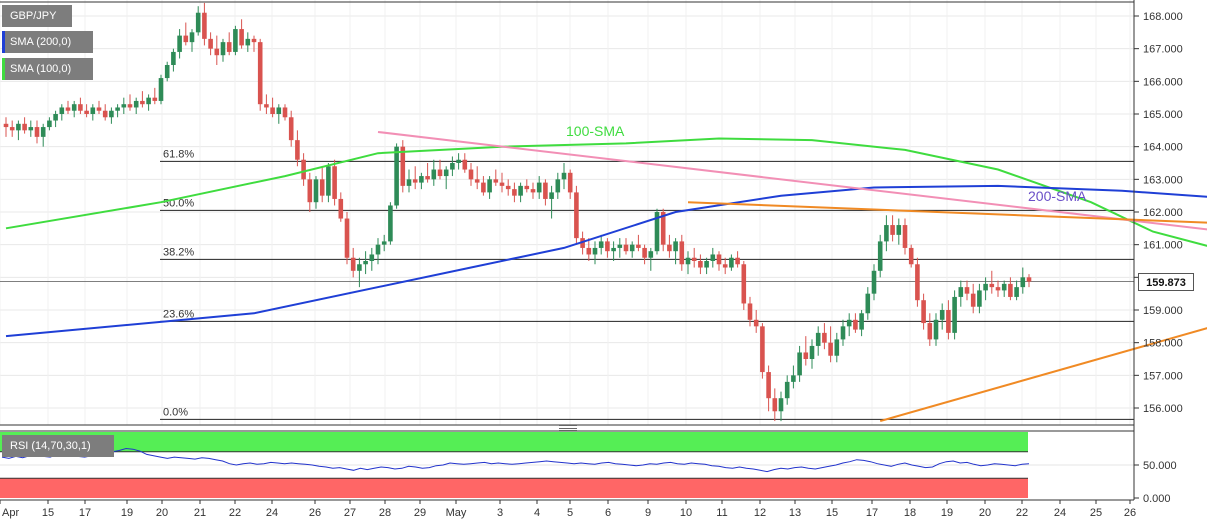 This screenshot has width=1207, height=526. I want to click on x-tick-label: Apr, so click(10, 513).